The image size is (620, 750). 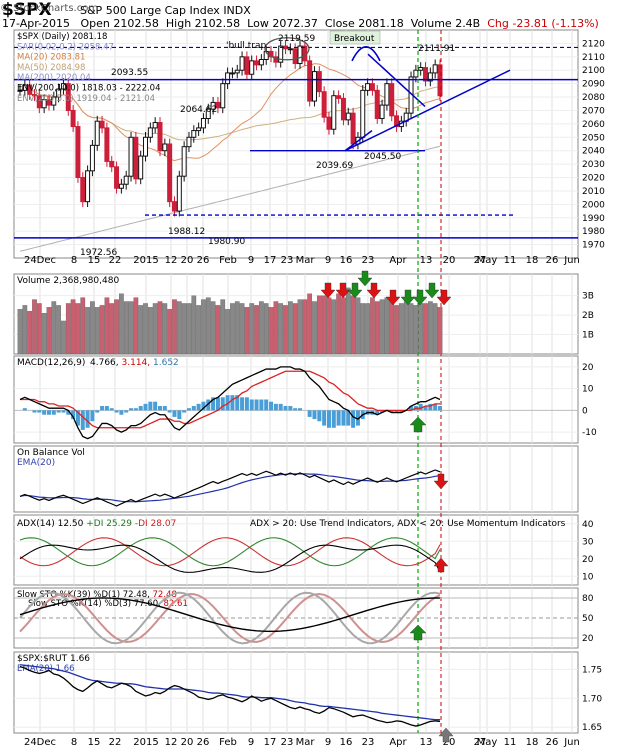 I want to click on ma200-line, so click(x=230, y=198).